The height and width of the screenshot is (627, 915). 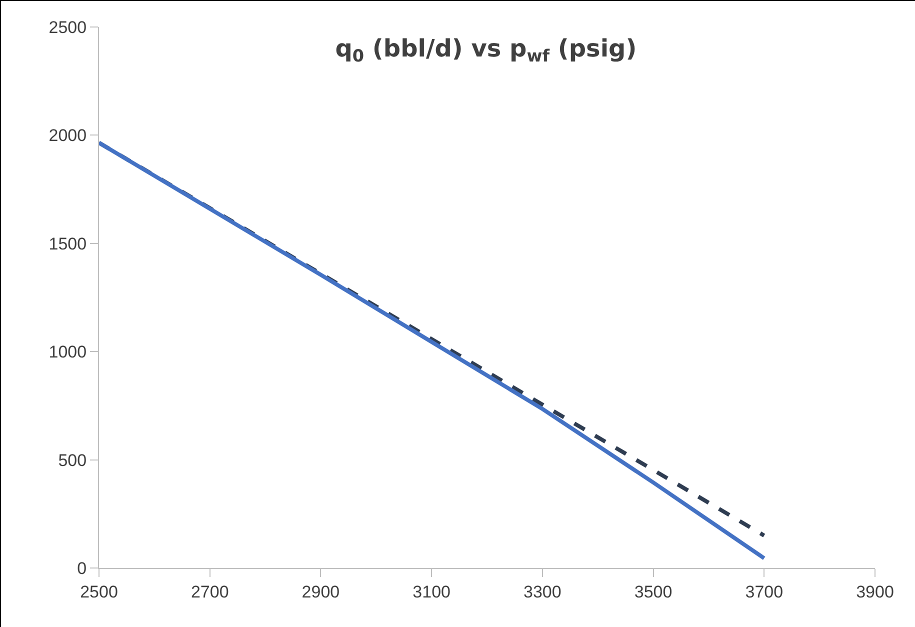 What do you see at coordinates (653, 592) in the screenshot?
I see `x-tick-label: 3500` at bounding box center [653, 592].